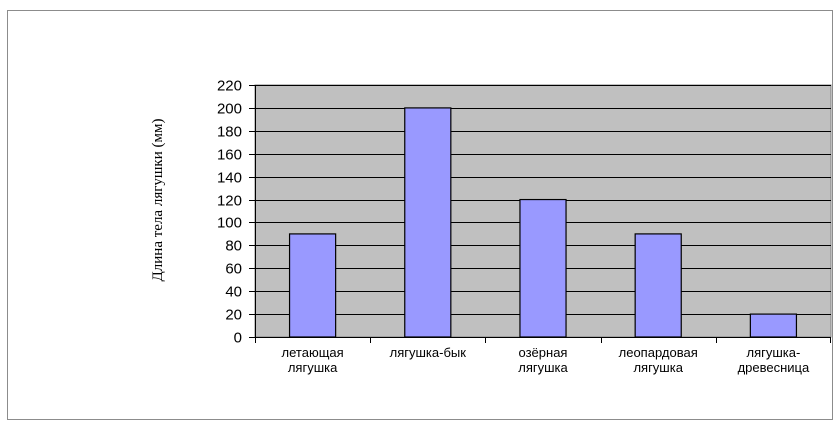 The image size is (840, 428). What do you see at coordinates (313, 352) in the screenshot?
I see `x-tick-label: летающая` at bounding box center [313, 352].